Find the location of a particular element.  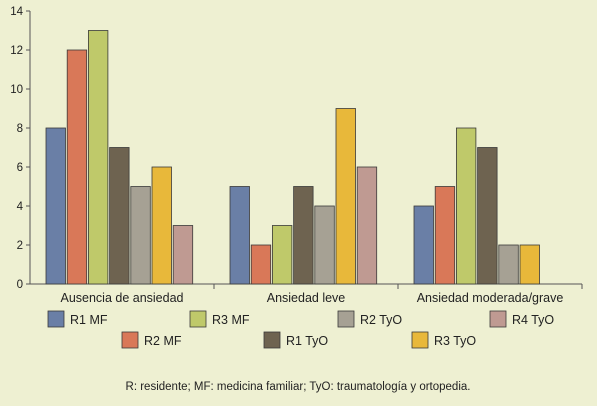

legend-label: R2 MF is located at coordinates (163, 341).